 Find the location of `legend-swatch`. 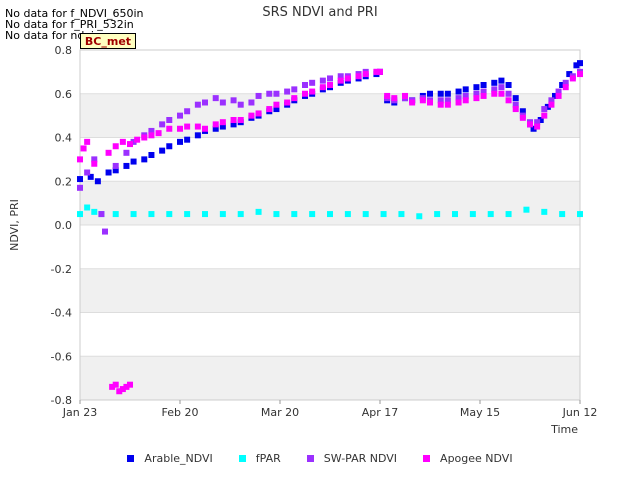

legend-swatch is located at coordinates (242, 458).